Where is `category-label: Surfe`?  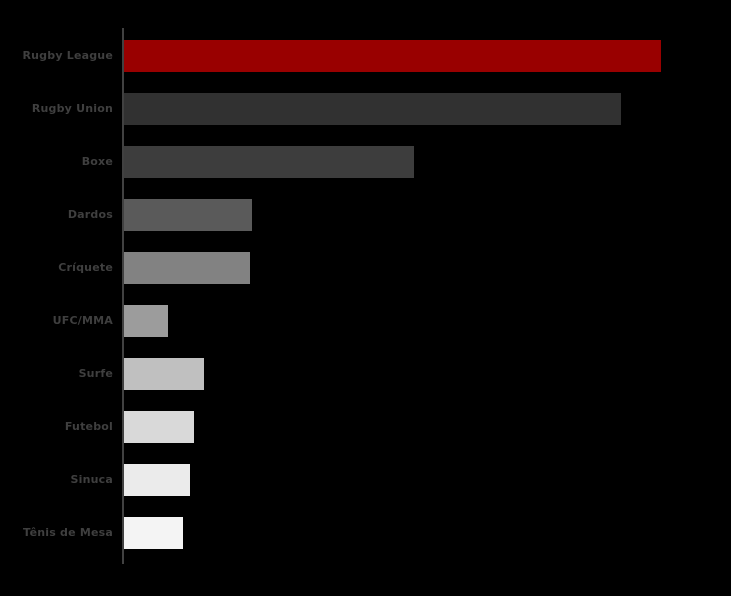
category-label: Surfe is located at coordinates (95, 373).